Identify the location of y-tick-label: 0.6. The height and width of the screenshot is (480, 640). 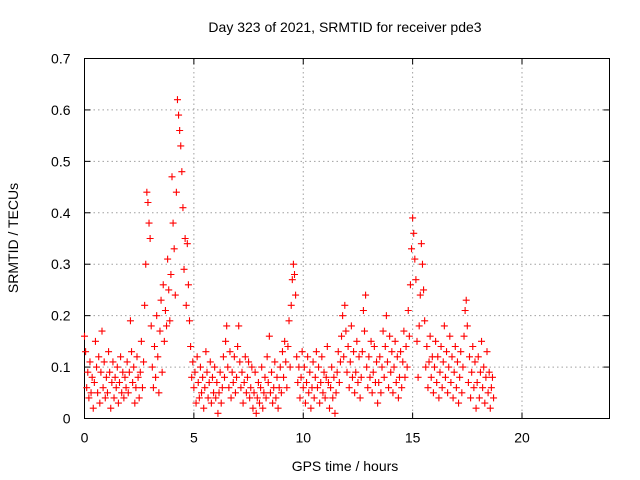
(61, 110).